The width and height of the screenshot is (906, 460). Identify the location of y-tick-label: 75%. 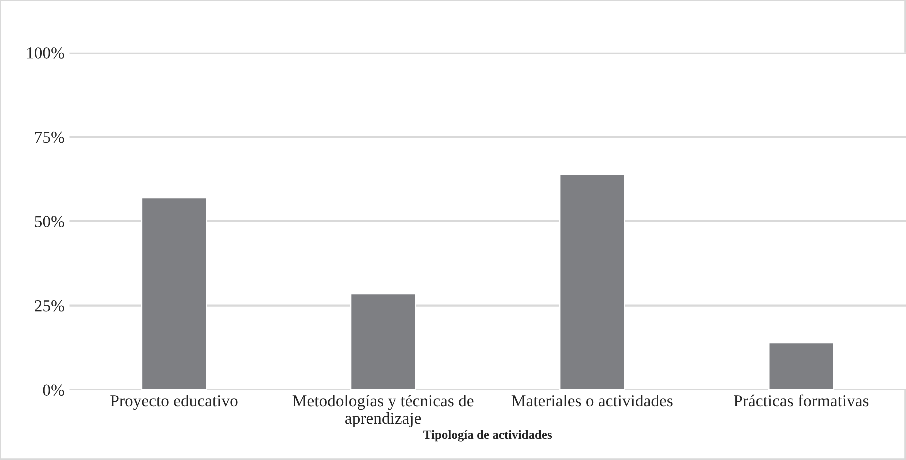
(49, 138).